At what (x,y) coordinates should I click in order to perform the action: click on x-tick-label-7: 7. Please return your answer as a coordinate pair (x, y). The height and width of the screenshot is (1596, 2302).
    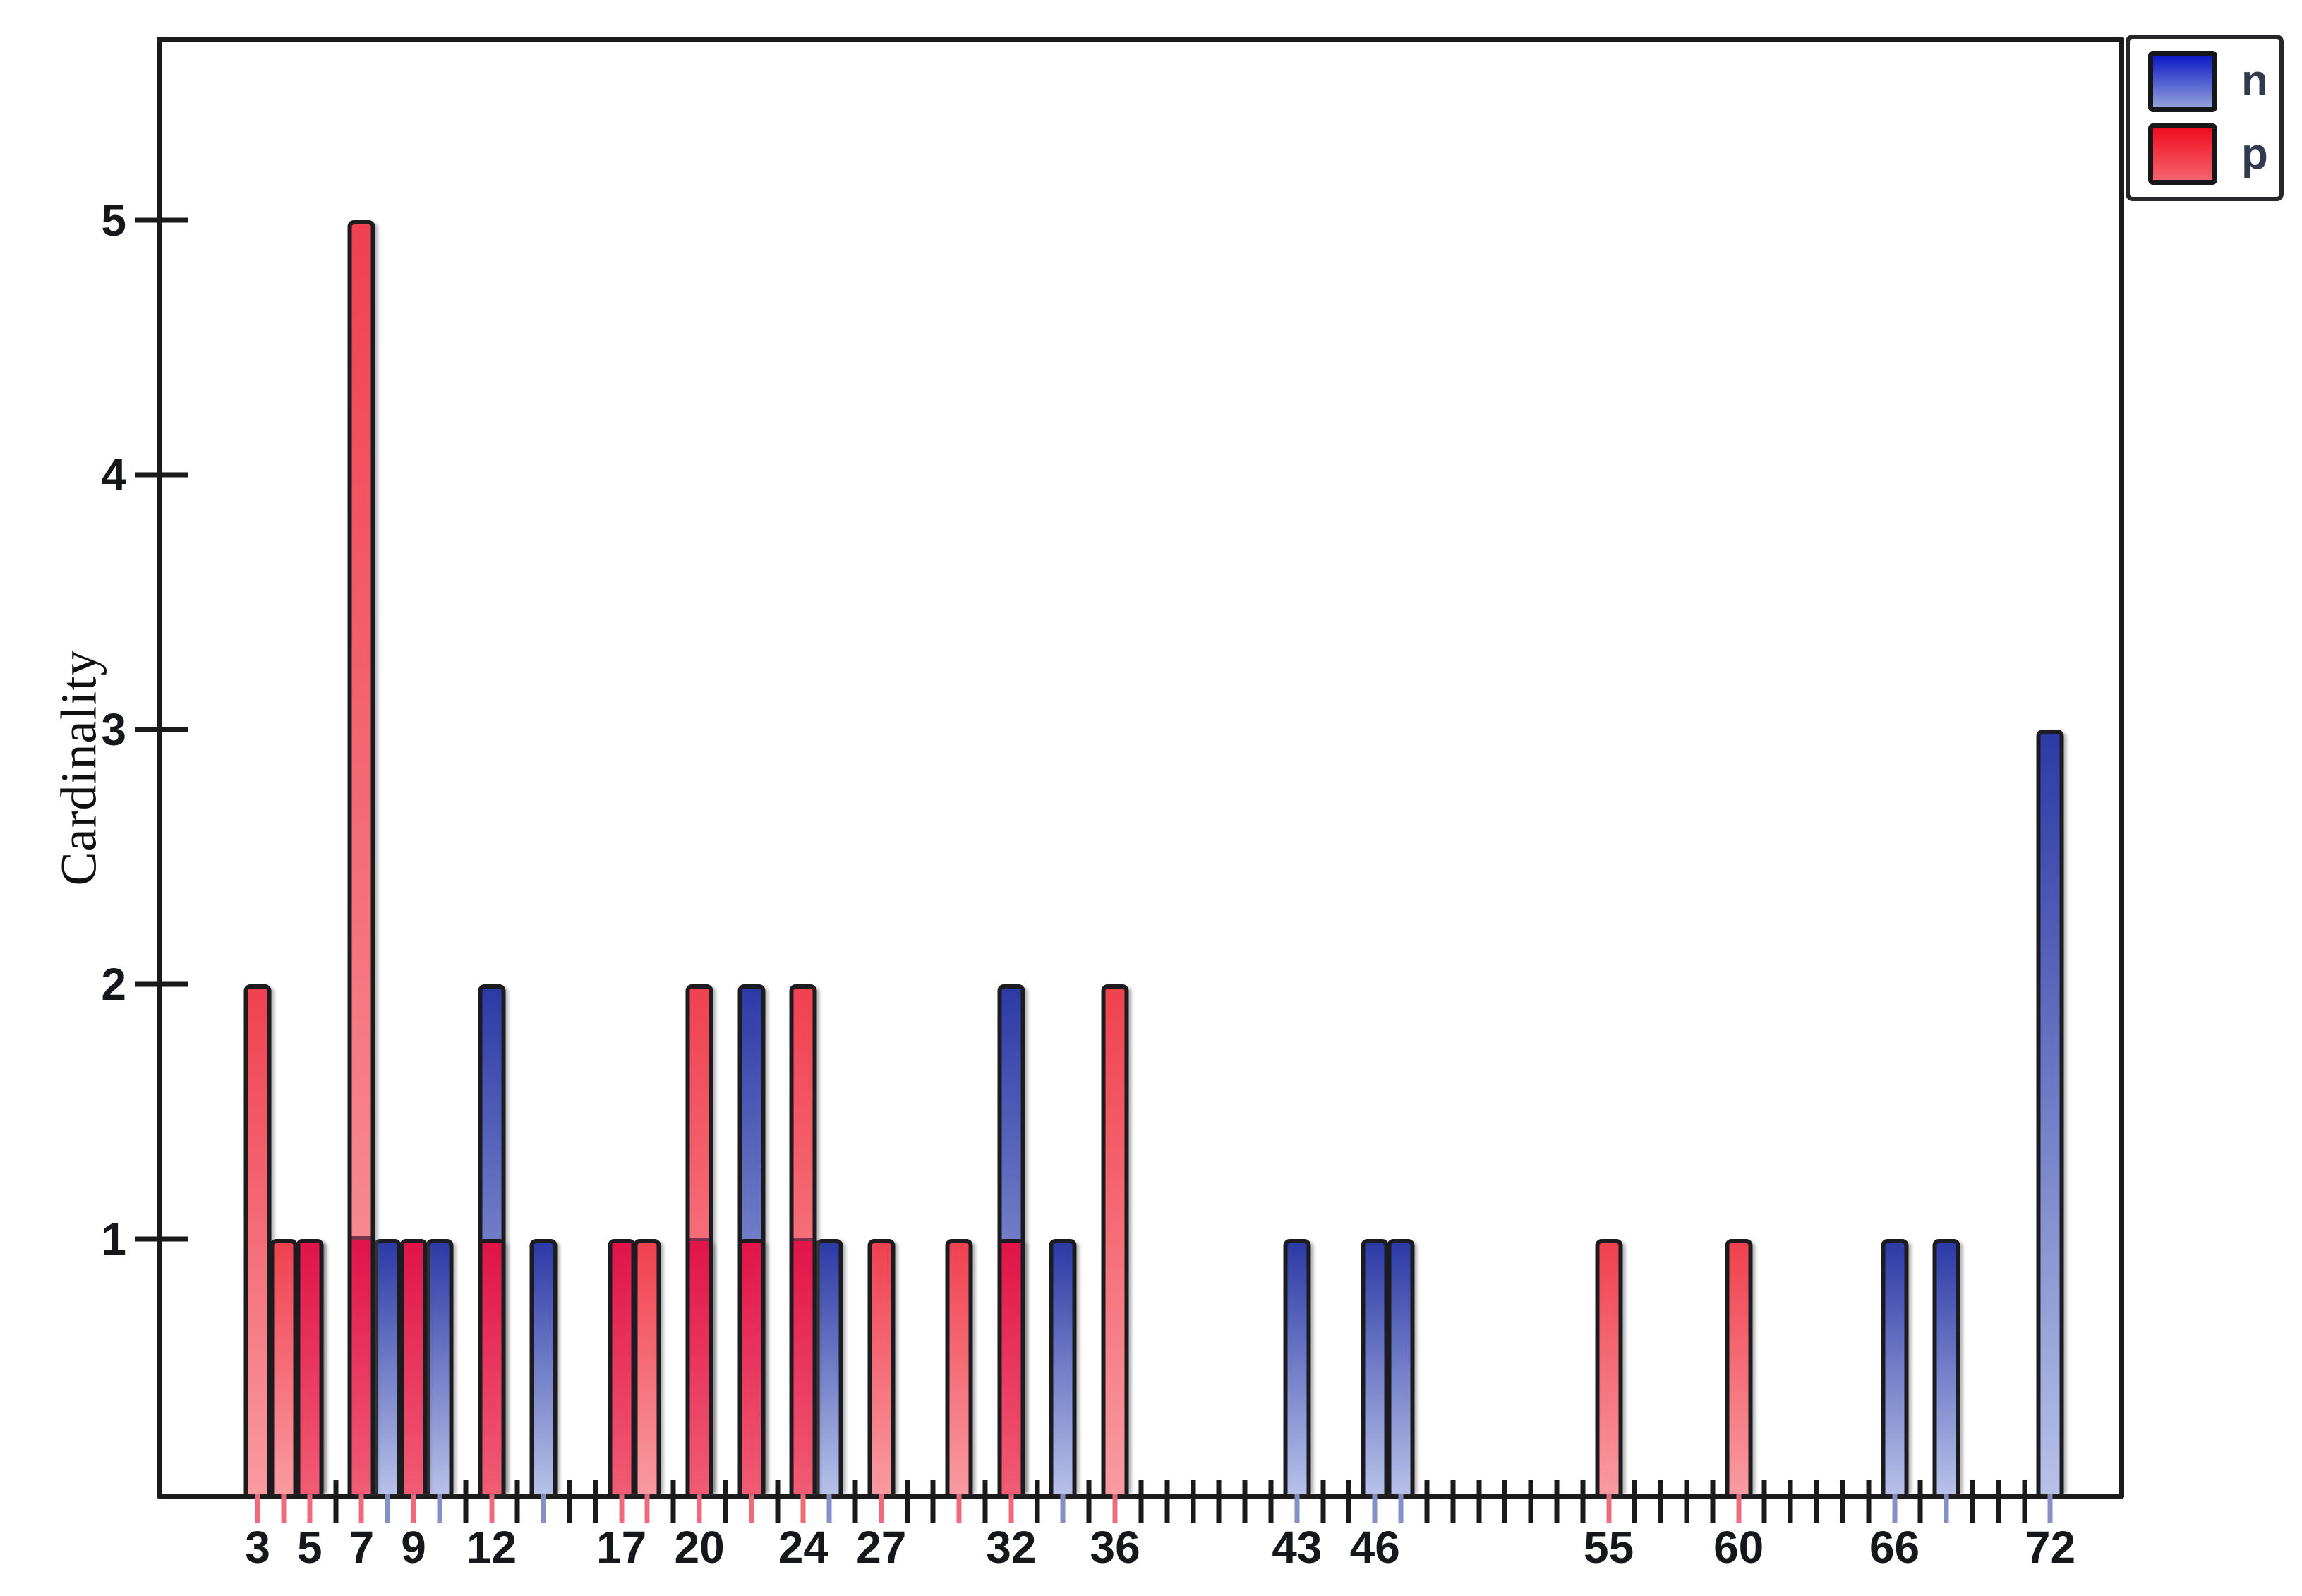
    Looking at the image, I should click on (362, 1548).